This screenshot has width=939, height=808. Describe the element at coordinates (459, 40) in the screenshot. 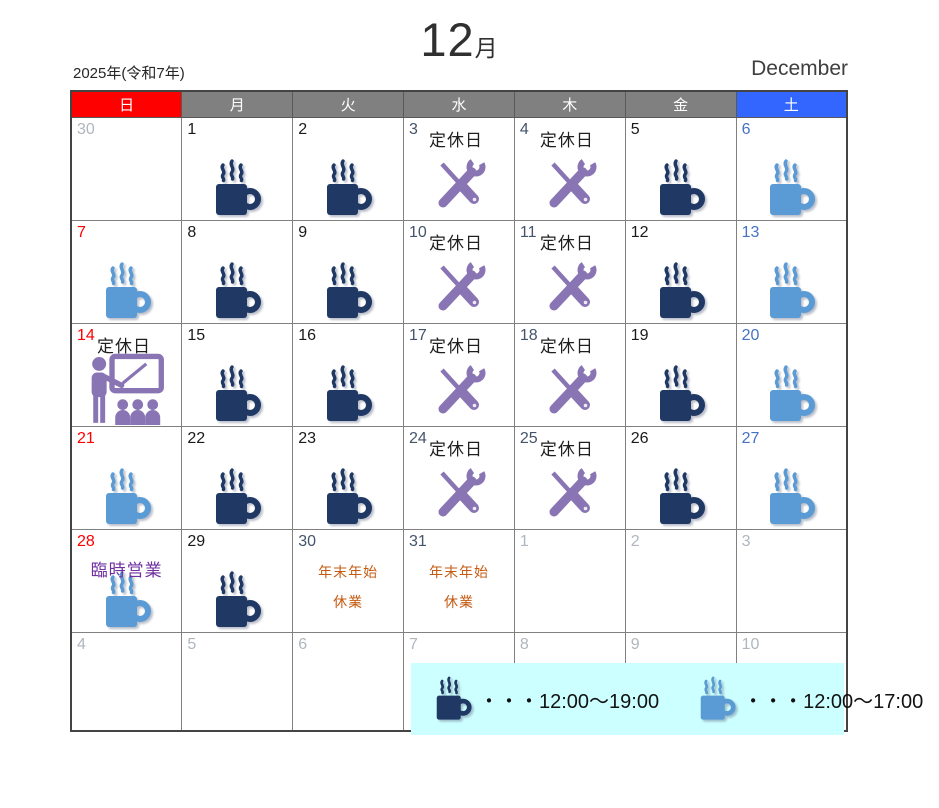

I see `page-title: 12 月` at that location.